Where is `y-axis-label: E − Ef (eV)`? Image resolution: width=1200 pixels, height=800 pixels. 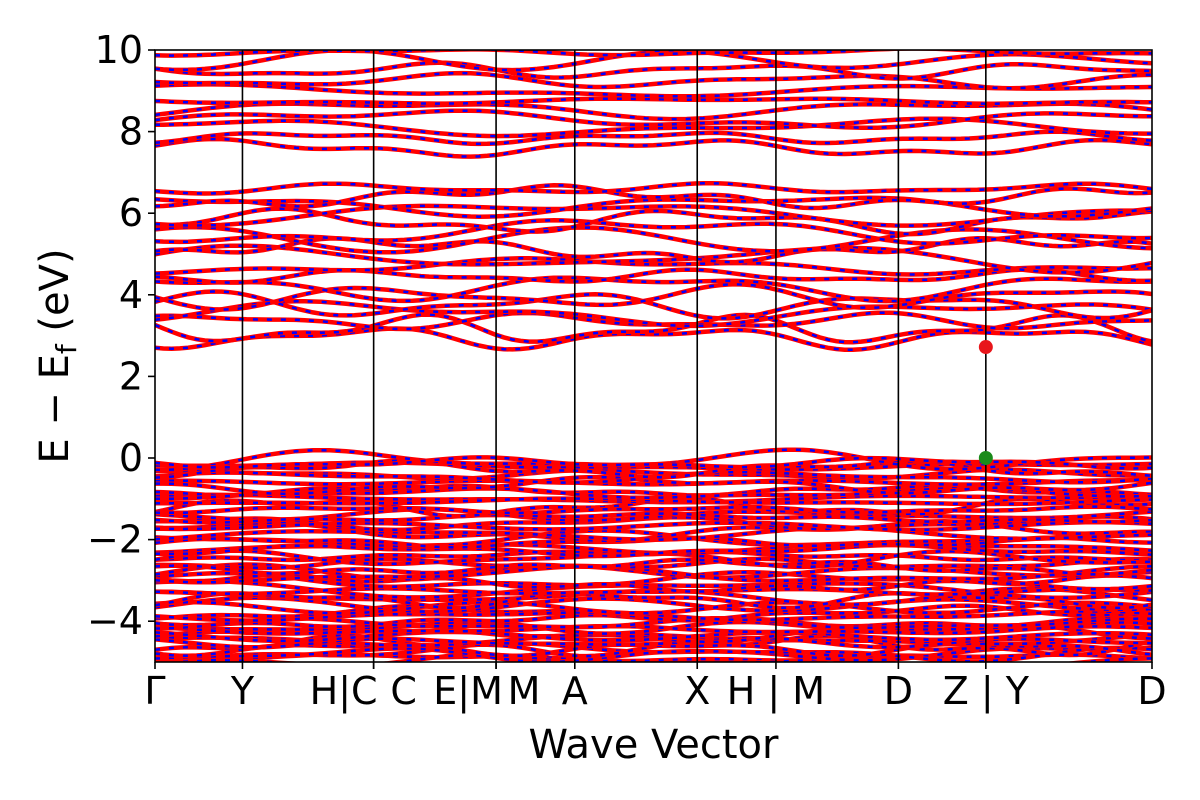 y-axis-label: E − Ef (eV) is located at coordinates (57, 355).